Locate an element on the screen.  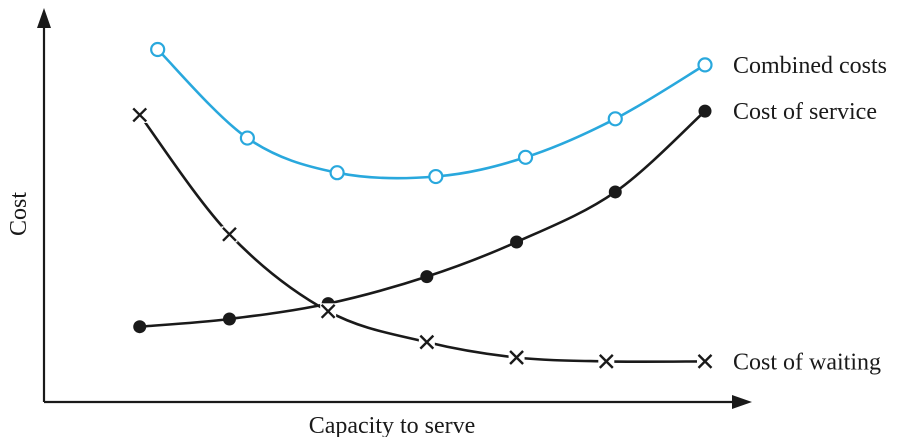
series-label-cost-of-waiting: Cost of waiting is located at coordinates (807, 362).